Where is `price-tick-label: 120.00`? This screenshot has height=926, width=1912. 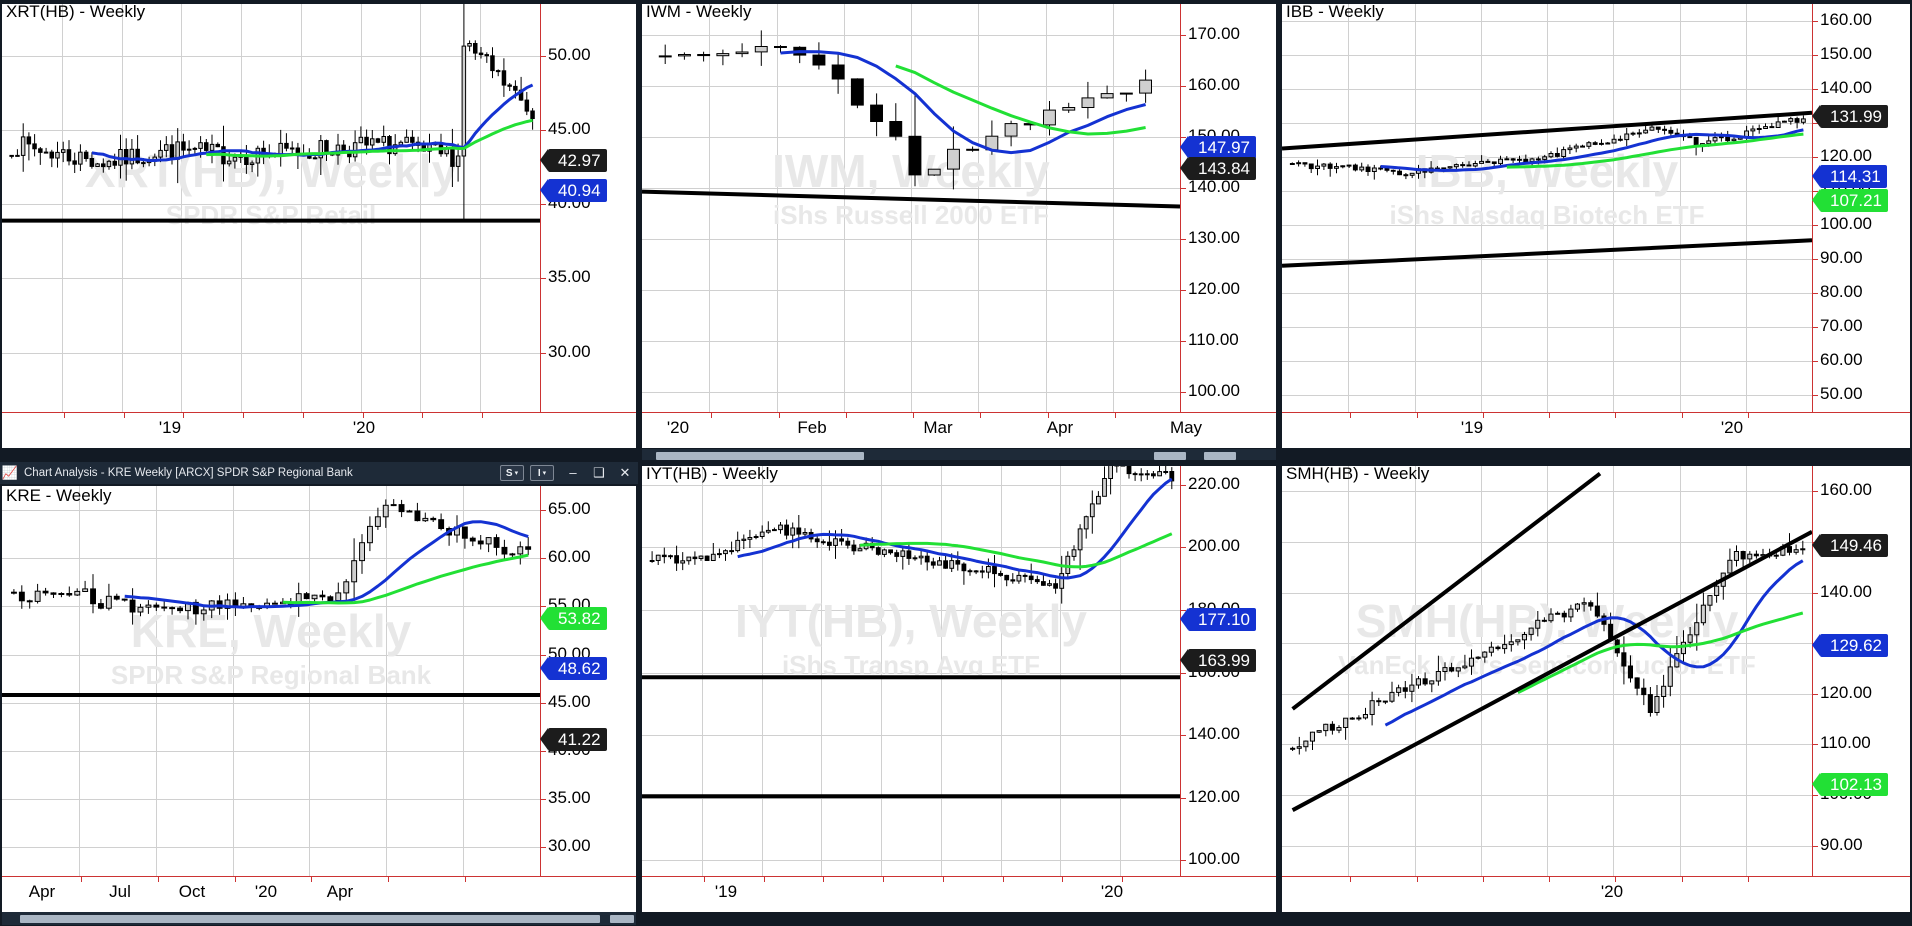 price-tick-label: 120.00 is located at coordinates (1214, 796).